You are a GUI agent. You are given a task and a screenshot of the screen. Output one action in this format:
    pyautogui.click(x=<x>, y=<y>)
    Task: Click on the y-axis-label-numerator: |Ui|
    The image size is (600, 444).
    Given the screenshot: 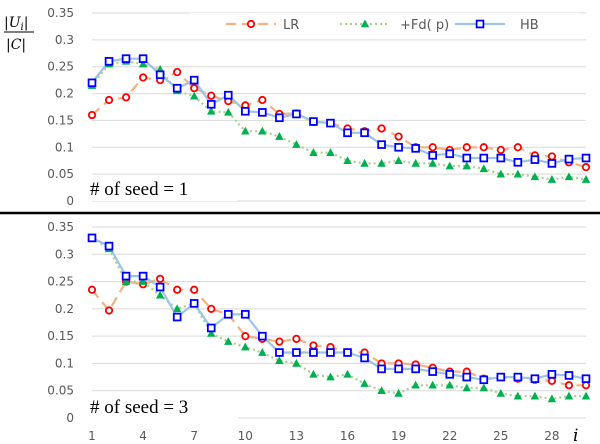 What is the action you would take?
    pyautogui.click(x=16, y=24)
    